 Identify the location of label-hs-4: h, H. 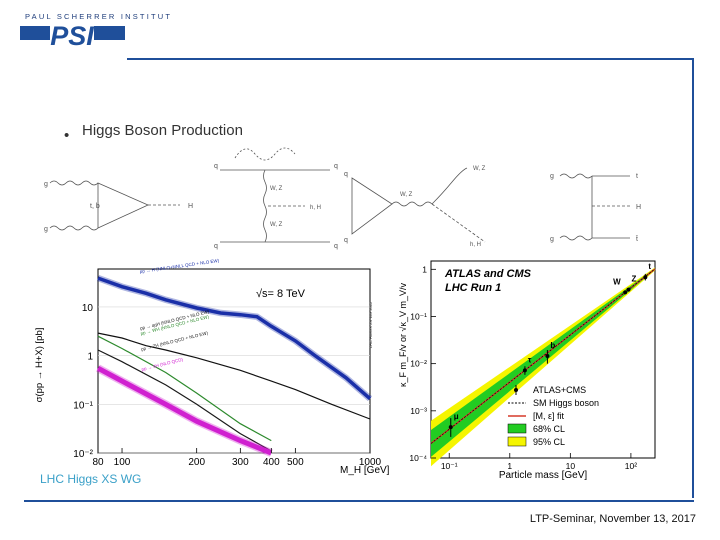
(475, 245).